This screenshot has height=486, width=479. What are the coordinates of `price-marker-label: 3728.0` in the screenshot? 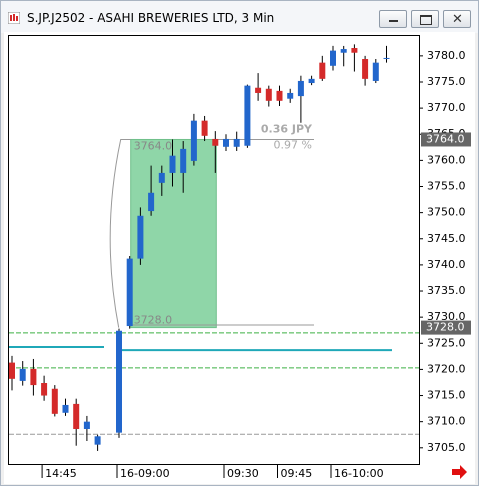 It's located at (445, 327).